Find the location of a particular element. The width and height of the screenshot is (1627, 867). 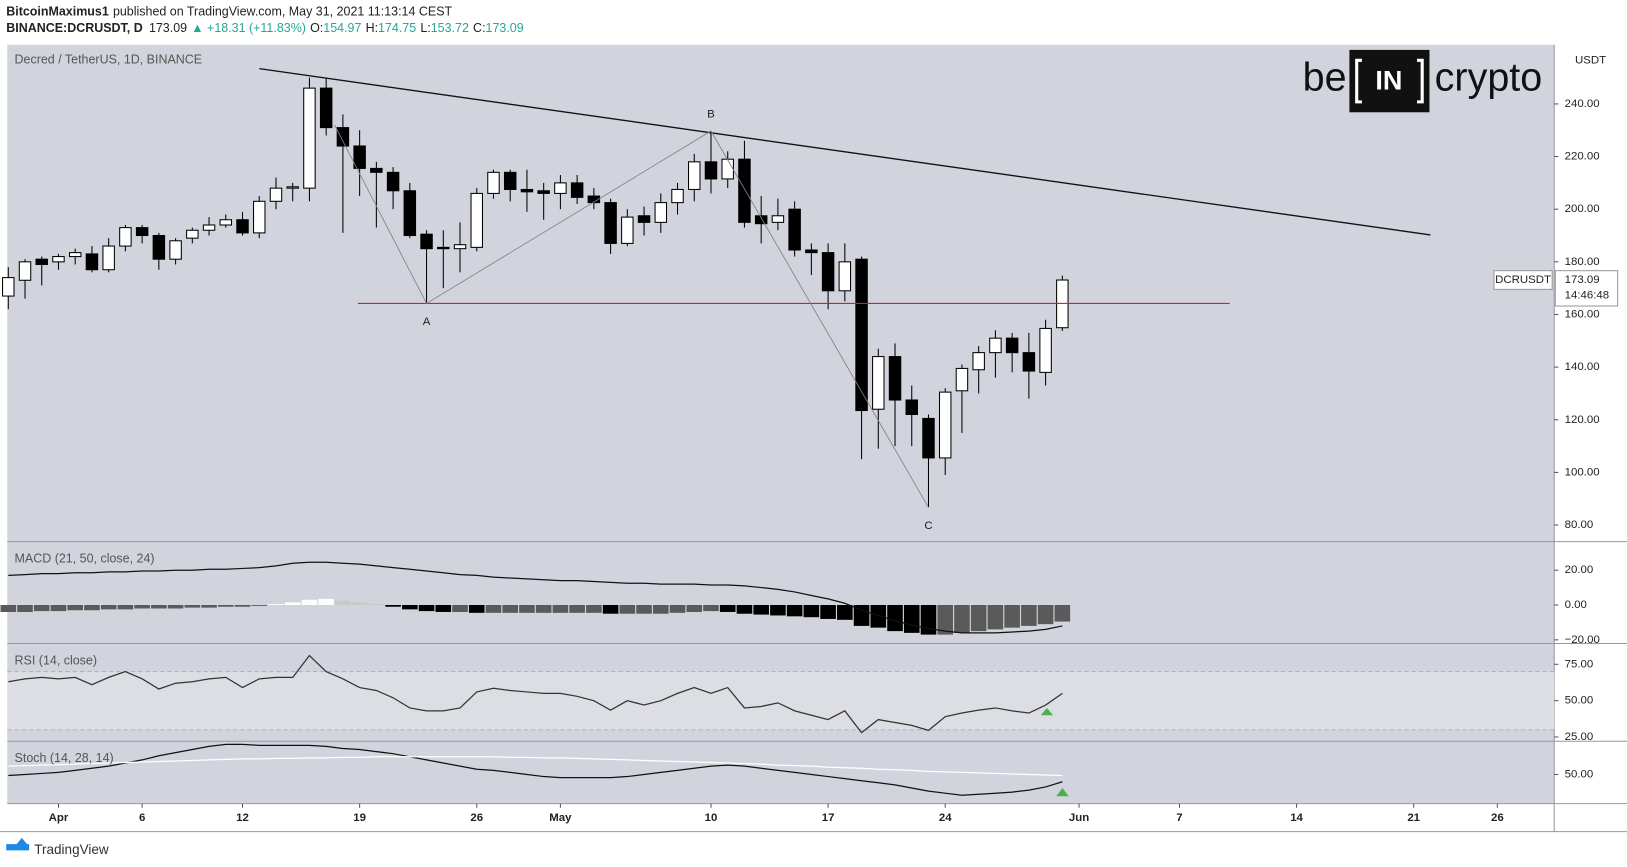

panel-title: RSI (14, close) is located at coordinates (56, 660).